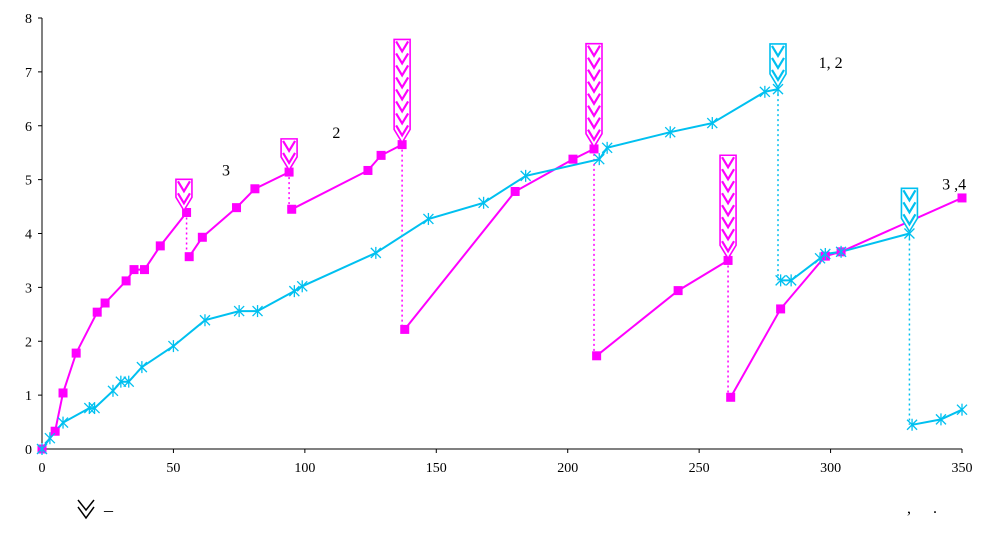 The height and width of the screenshot is (540, 986). Describe the element at coordinates (567, 468) in the screenshot. I see `x-tick-label: 200` at that location.